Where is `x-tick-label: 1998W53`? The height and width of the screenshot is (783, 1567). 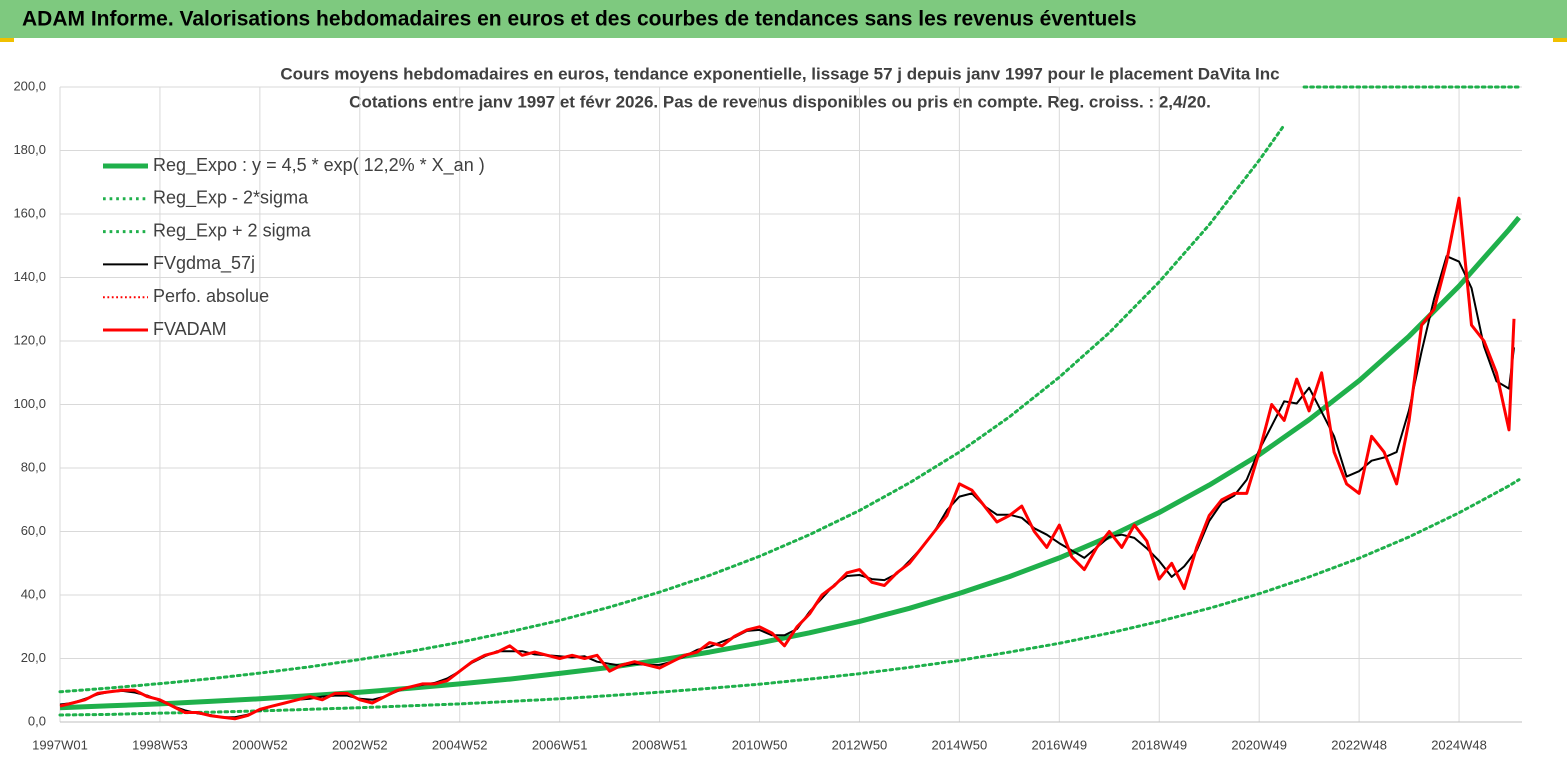 x-tick-label: 1998W53 is located at coordinates (160, 744).